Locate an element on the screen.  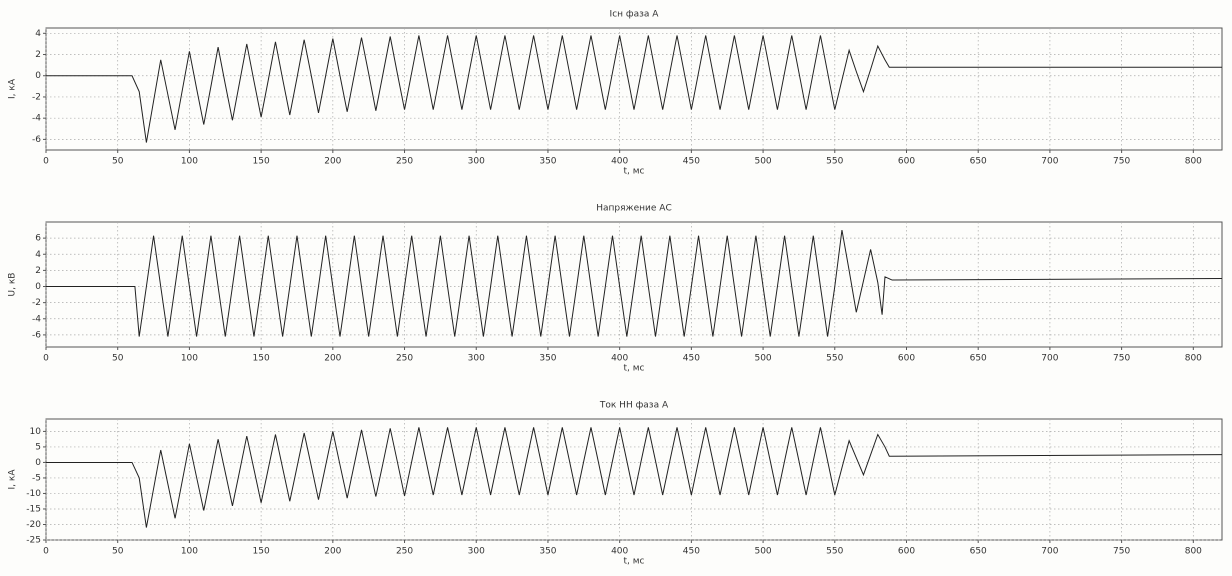
y-tick-label: -25 is located at coordinates (33, 541).